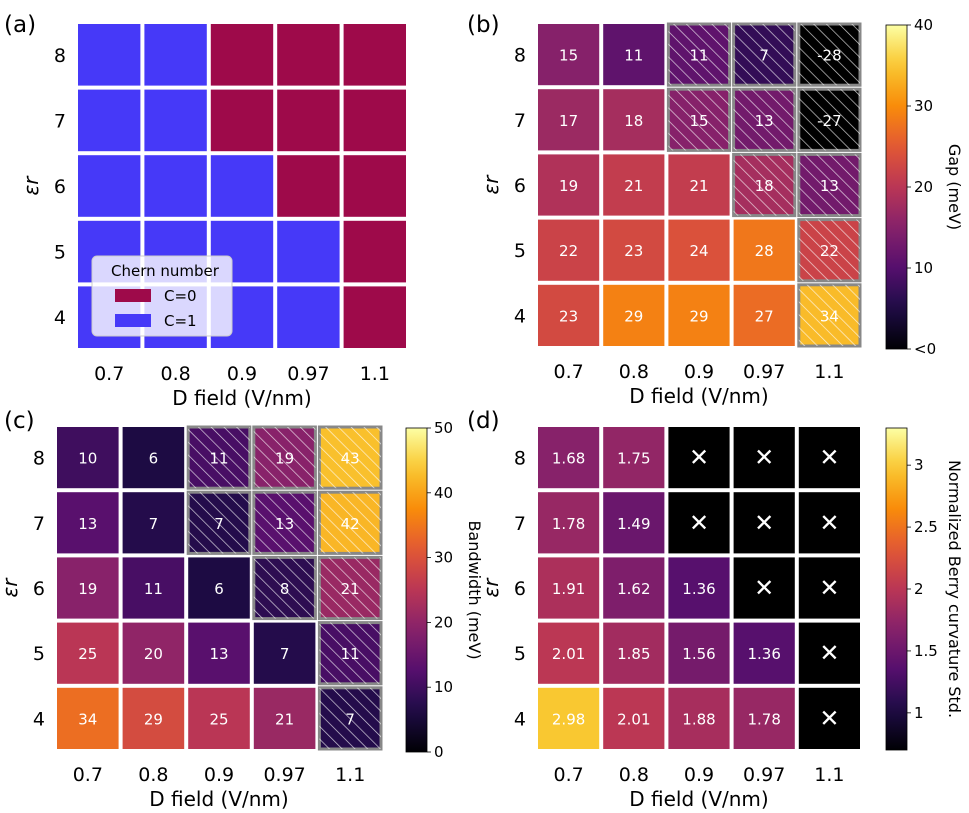  What do you see at coordinates (919, 465) in the screenshot?
I see `colorbar-tick-label: 3` at bounding box center [919, 465].